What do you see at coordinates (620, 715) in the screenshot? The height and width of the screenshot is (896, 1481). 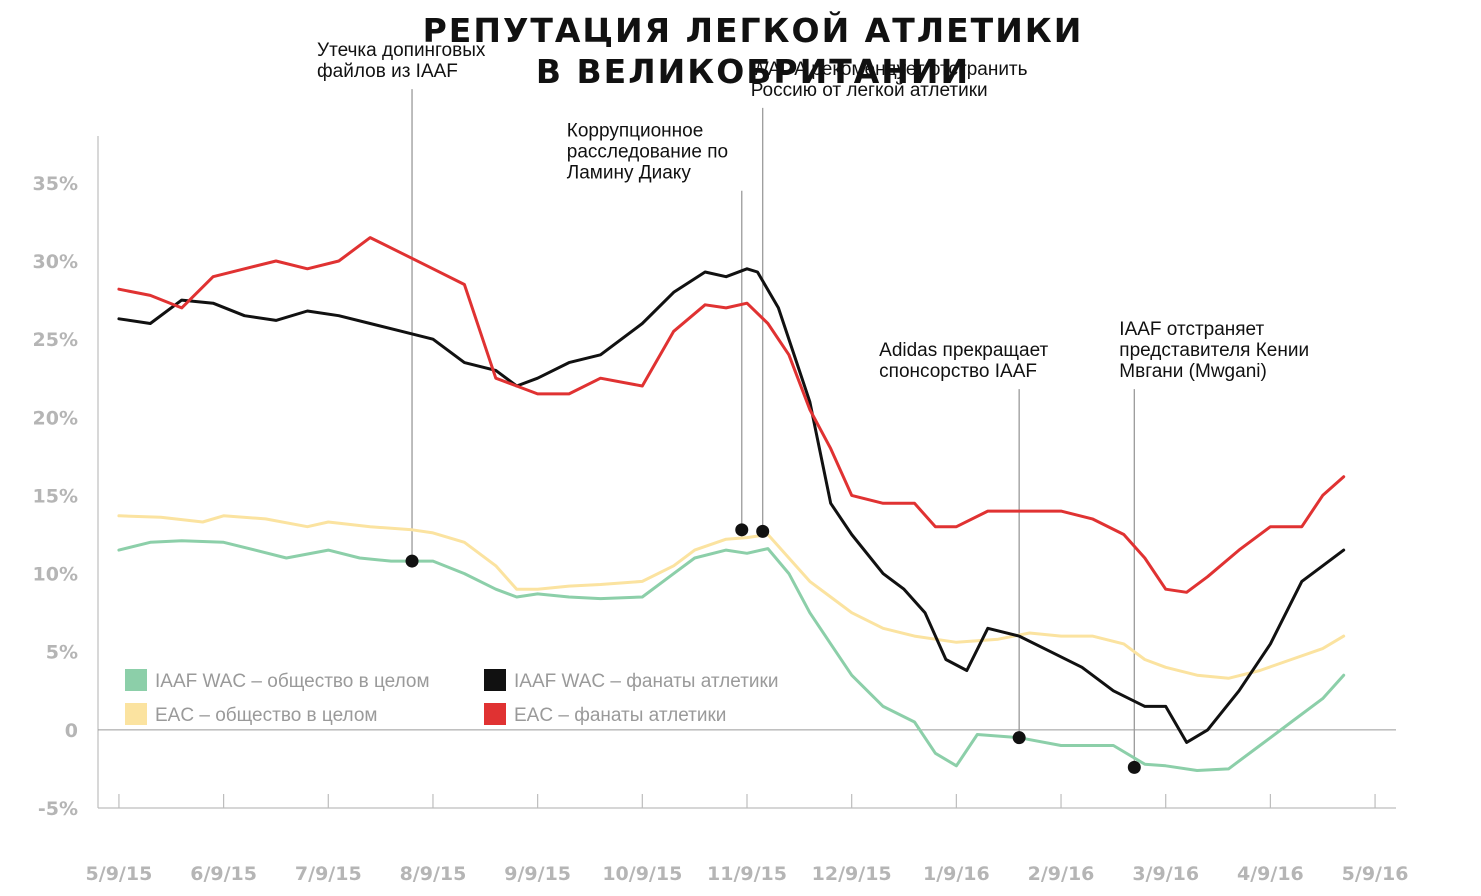 I see `legend-label: EAC – фанаты атлетики` at bounding box center [620, 715].